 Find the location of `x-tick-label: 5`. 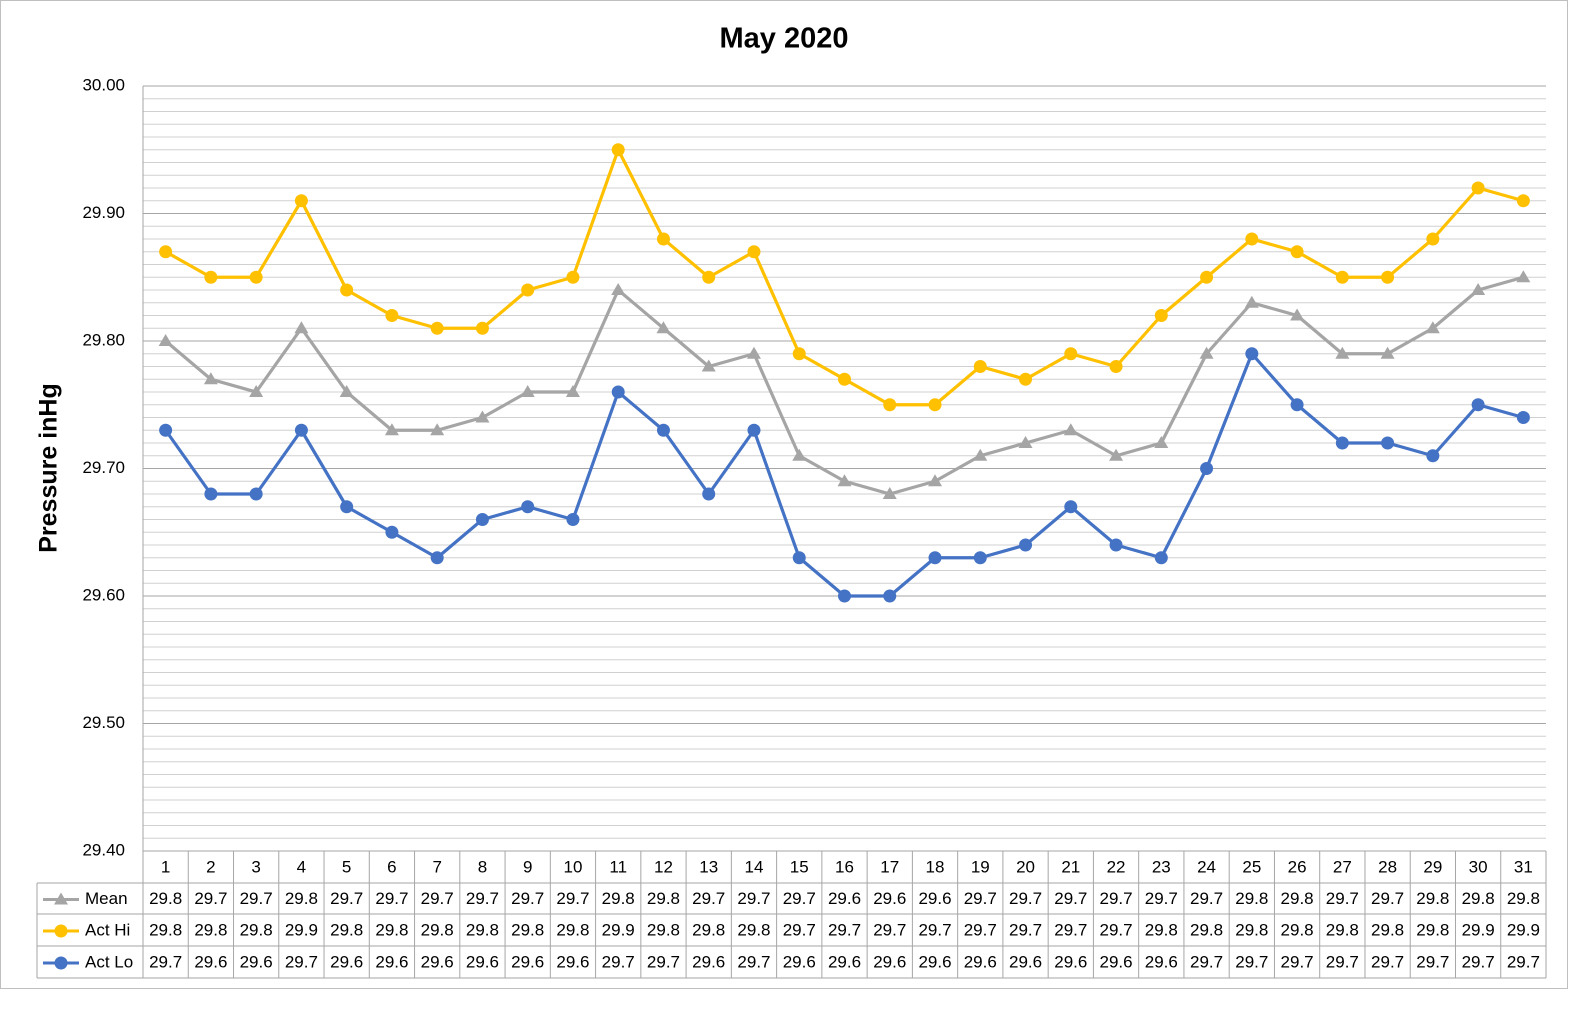

x-tick-label: 5 is located at coordinates (346, 866).